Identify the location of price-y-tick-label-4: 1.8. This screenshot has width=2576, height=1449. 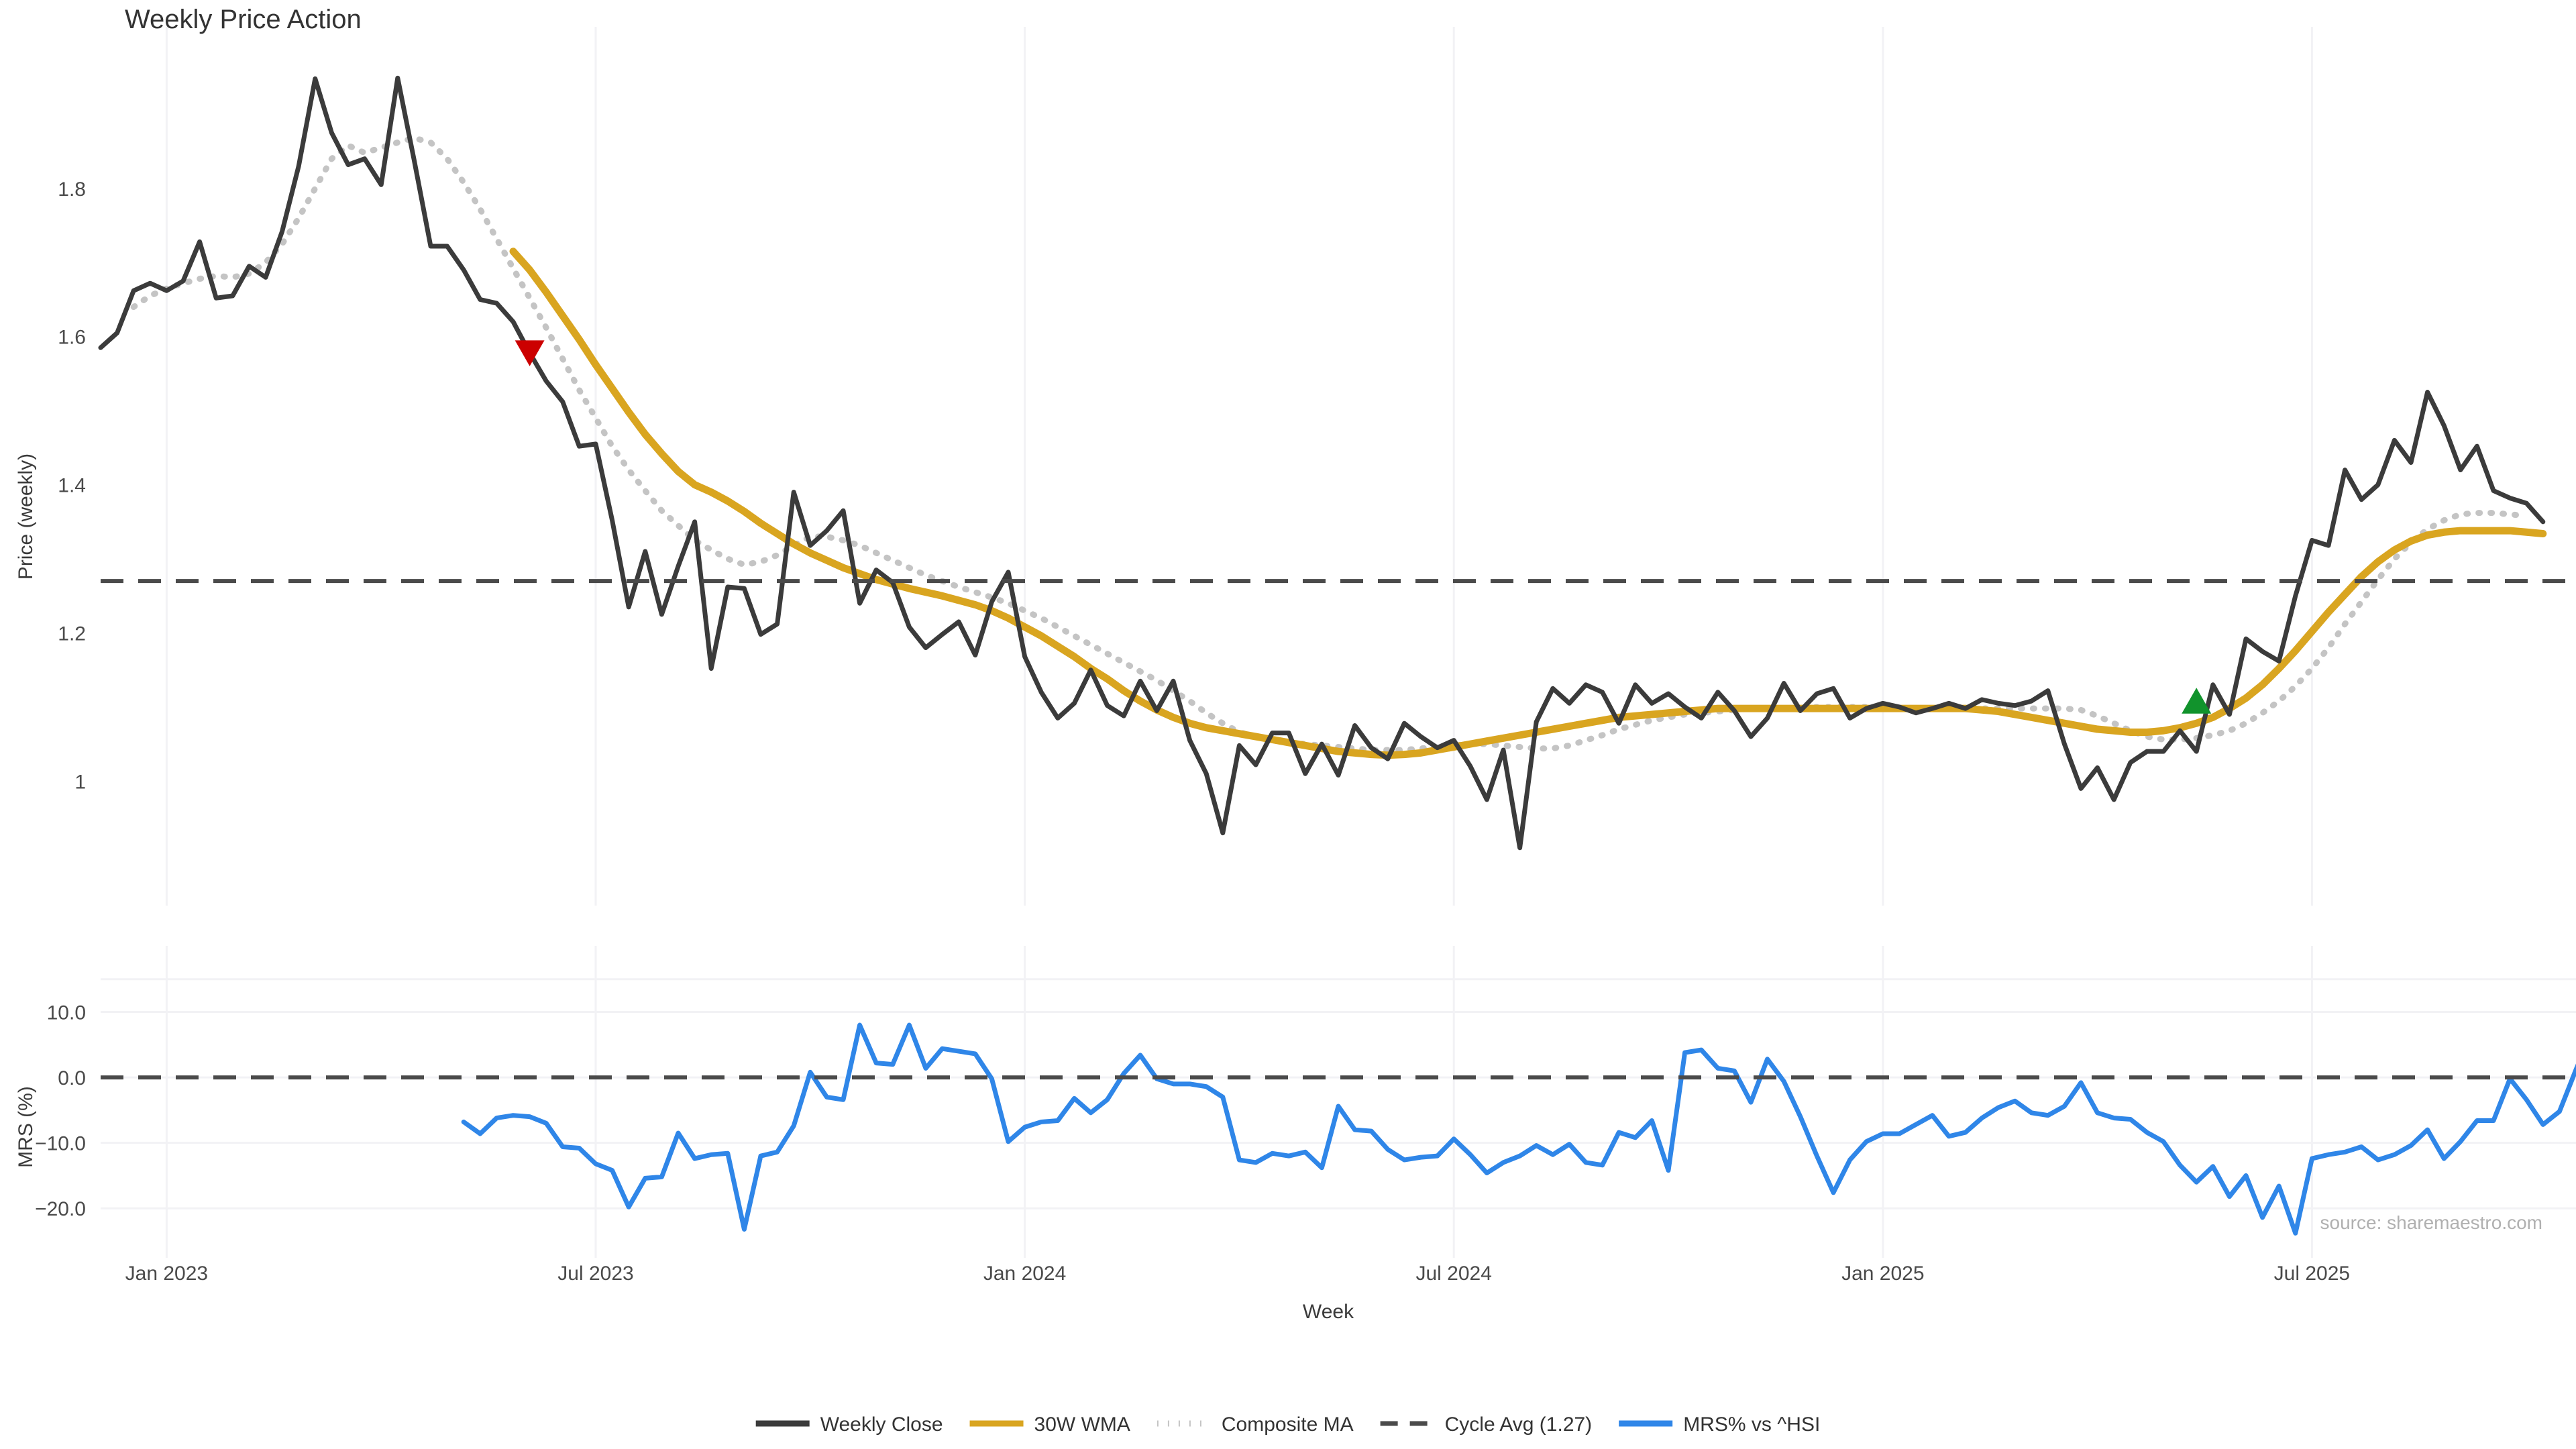
(72, 189).